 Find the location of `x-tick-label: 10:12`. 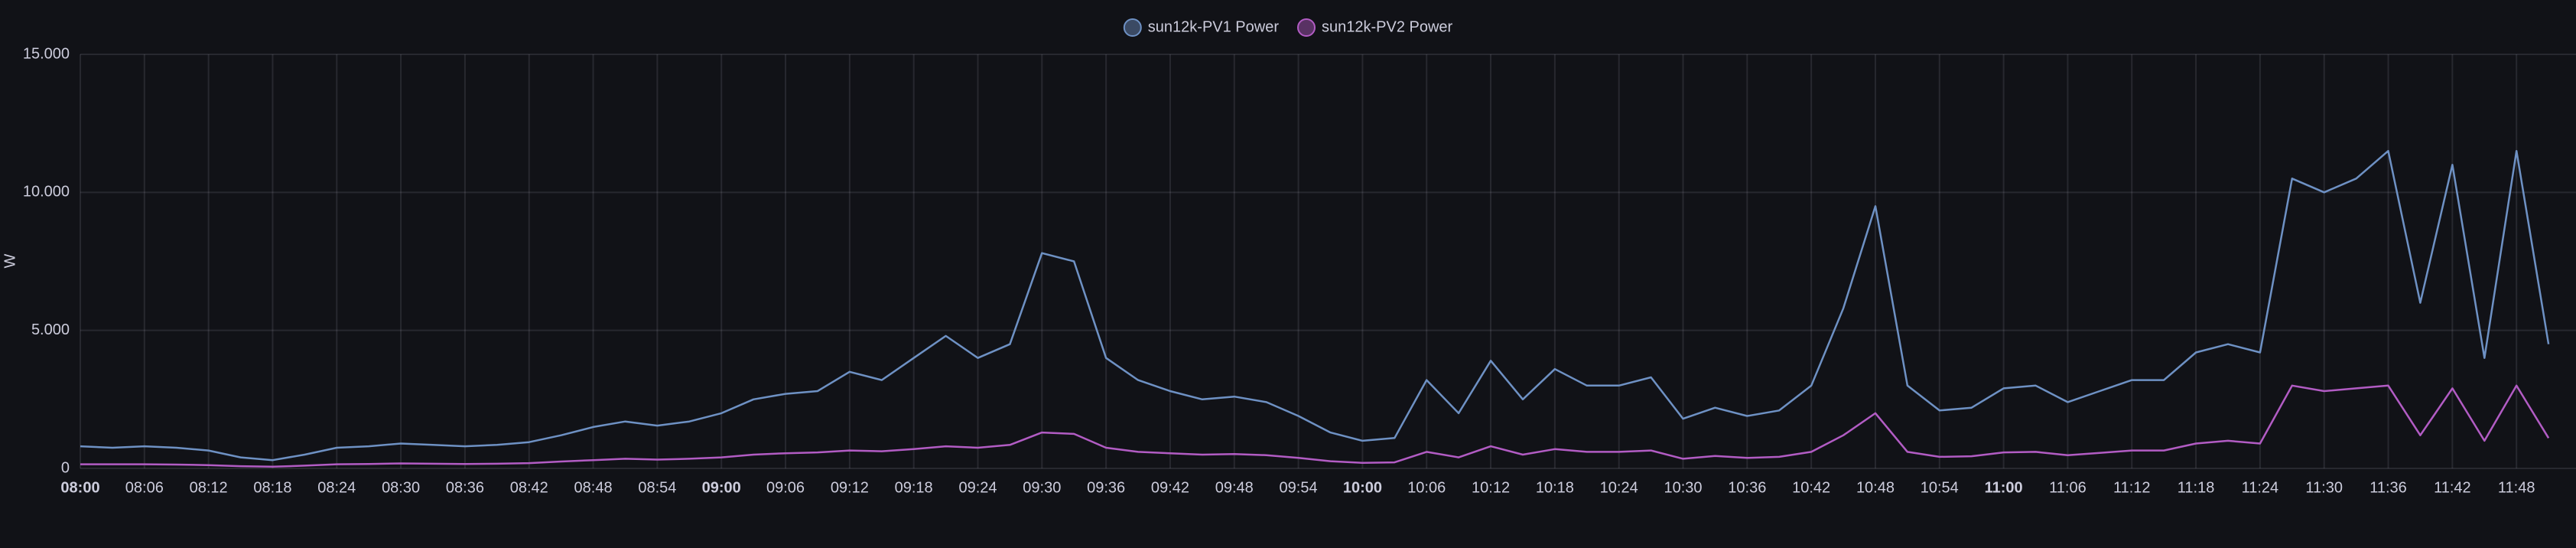

x-tick-label: 10:12 is located at coordinates (1491, 488).